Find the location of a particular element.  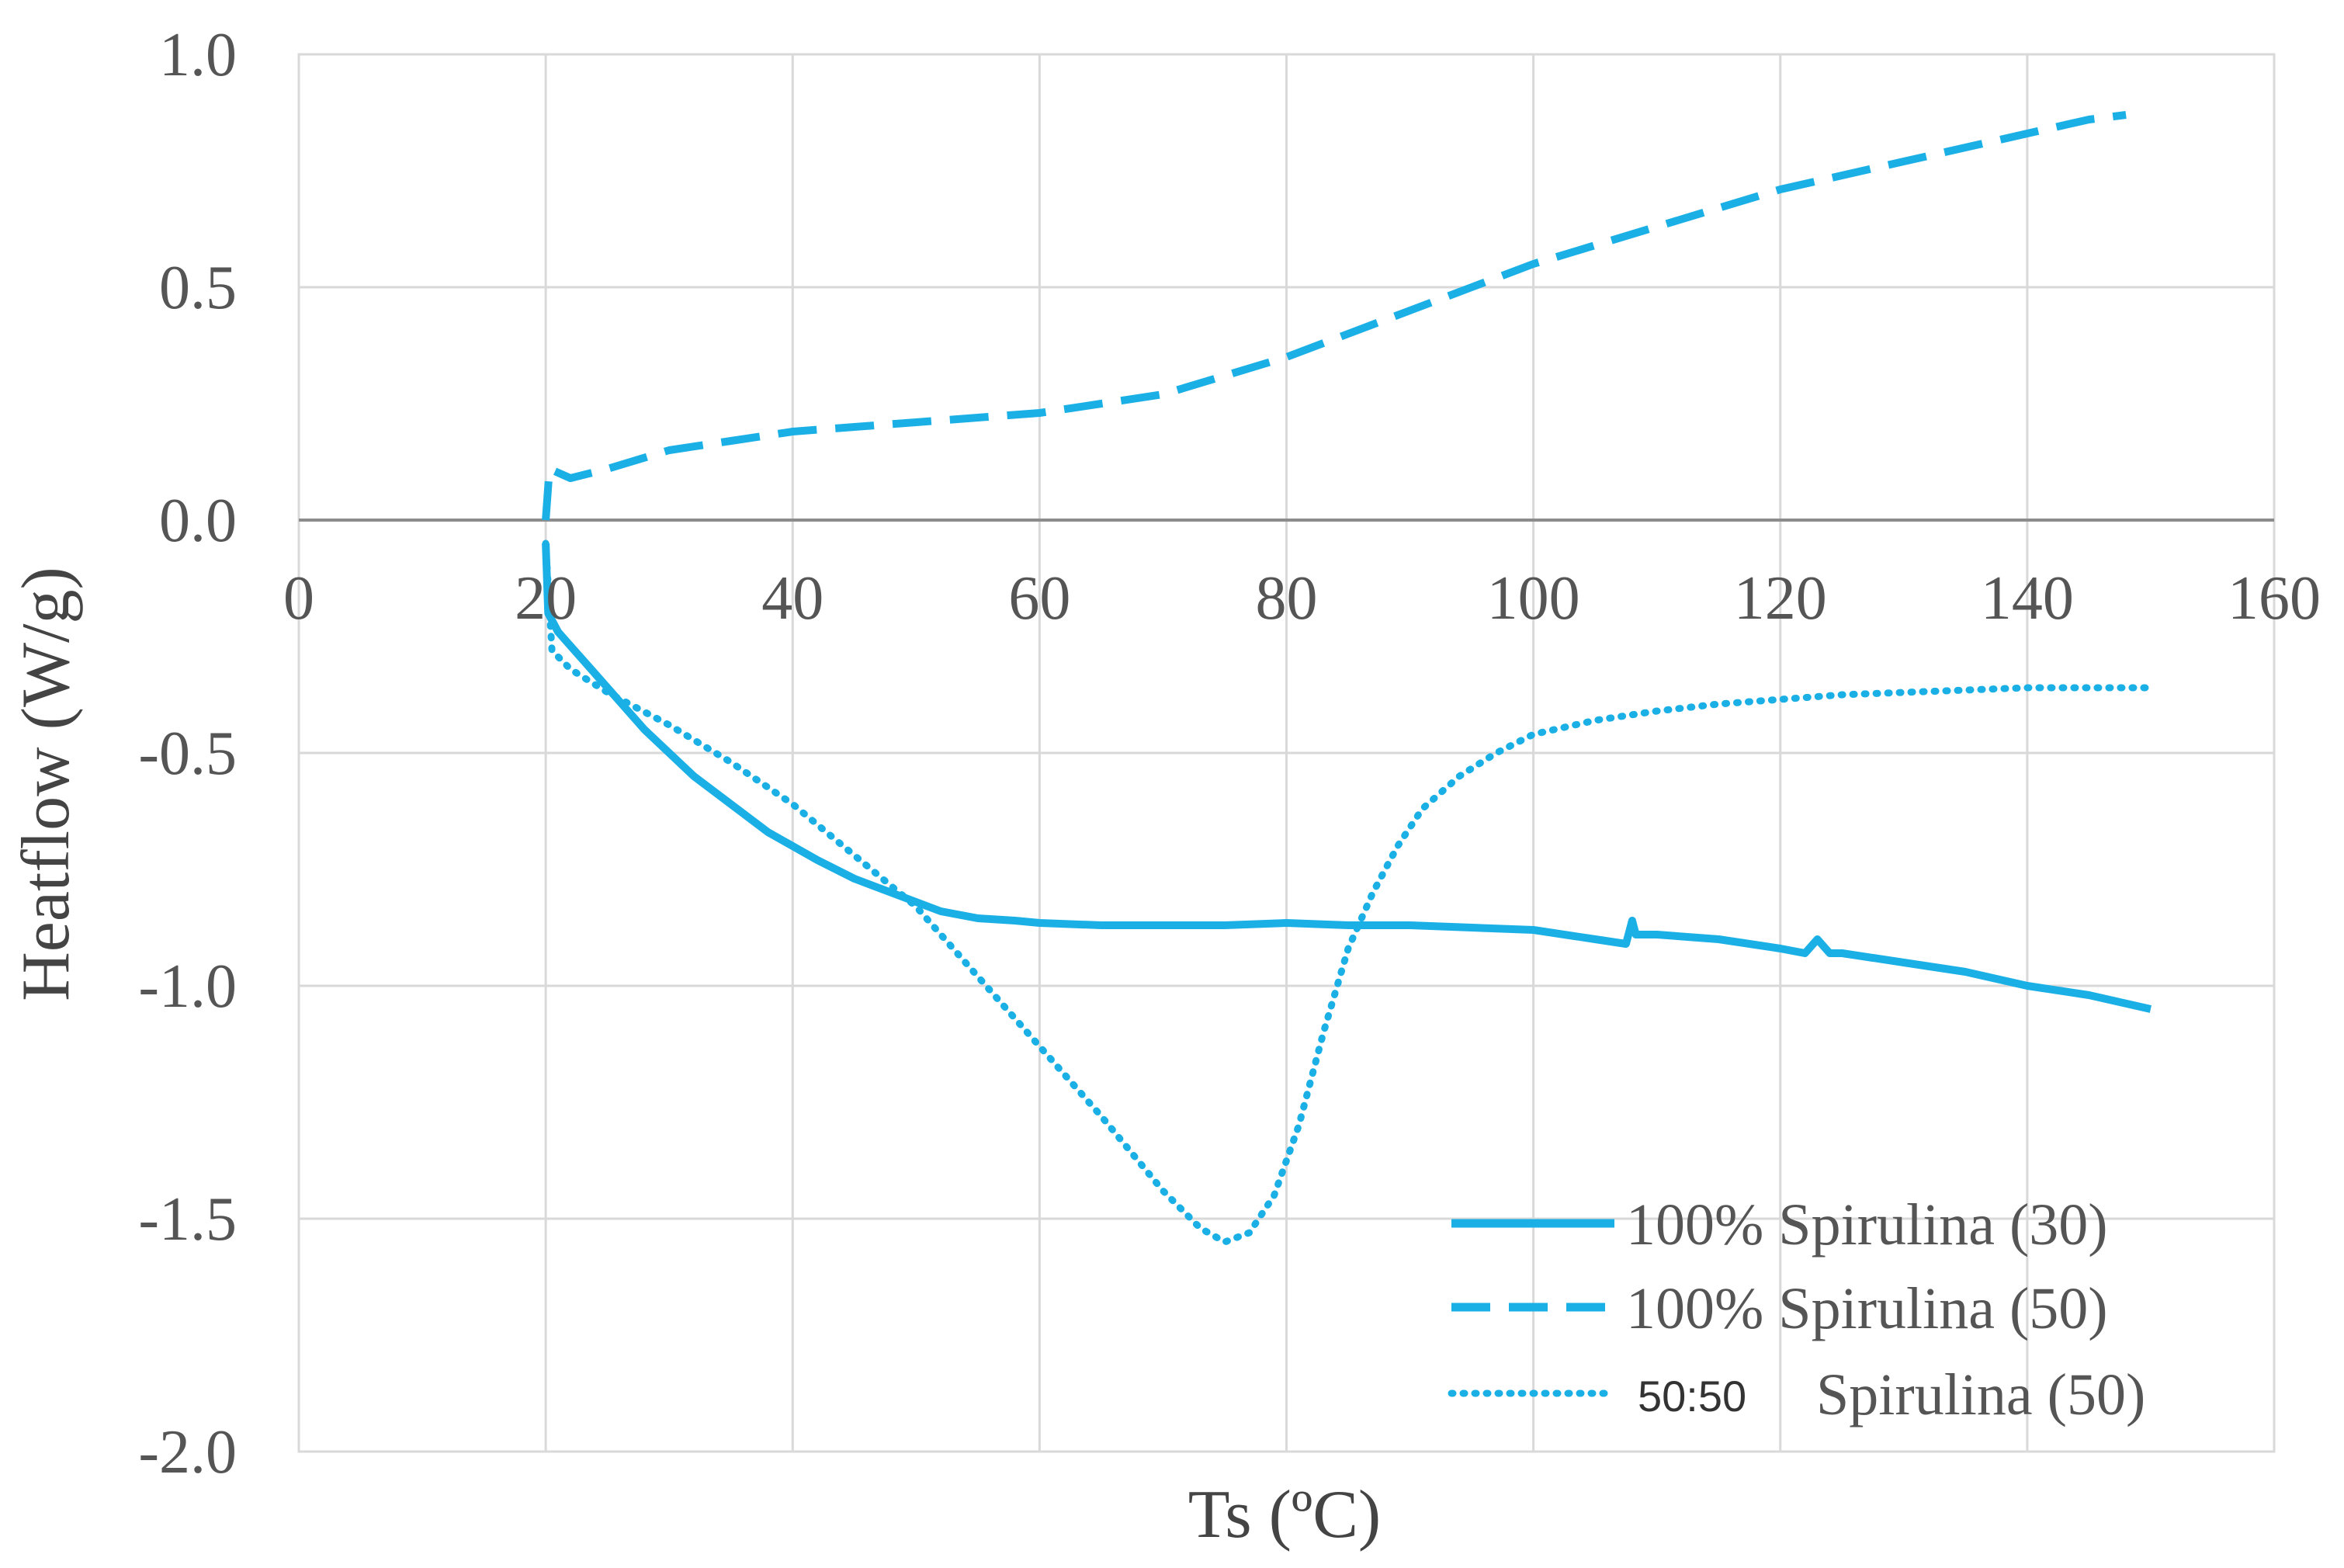

legend-entry-spirulina-100-50: 100% Spirulina (50) is located at coordinates (1779, 1308).